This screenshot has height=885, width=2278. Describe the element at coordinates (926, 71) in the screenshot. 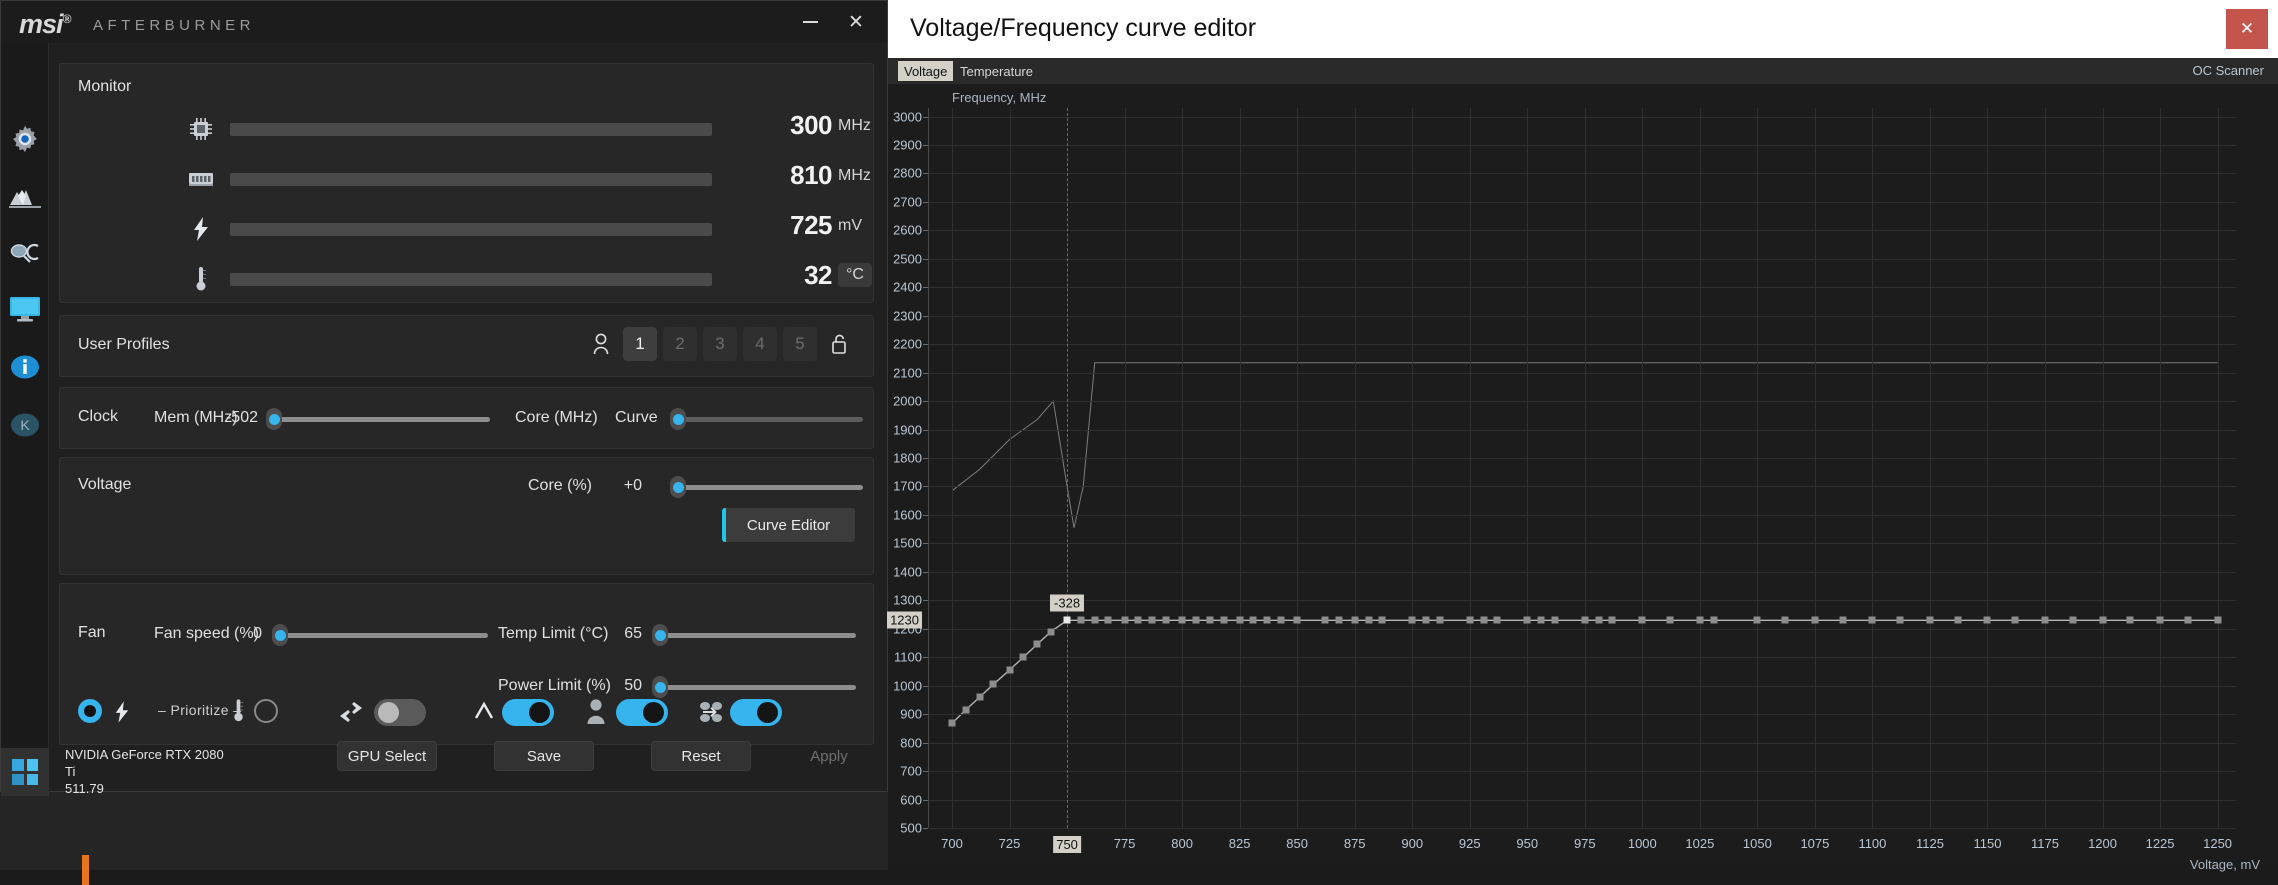

I see `tab-voltage: Voltage` at that location.